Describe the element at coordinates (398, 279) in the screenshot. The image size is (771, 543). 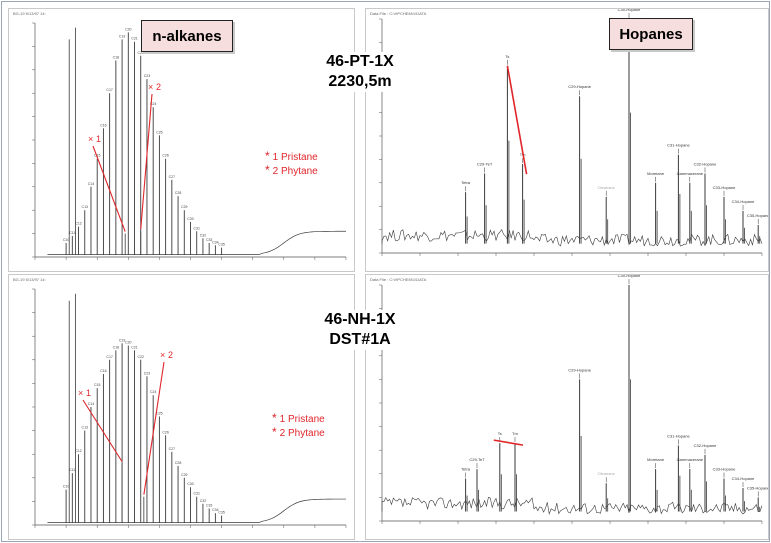
I see `chromatogram-header: Data File : C:\HPCHEM\1\DATA` at that location.